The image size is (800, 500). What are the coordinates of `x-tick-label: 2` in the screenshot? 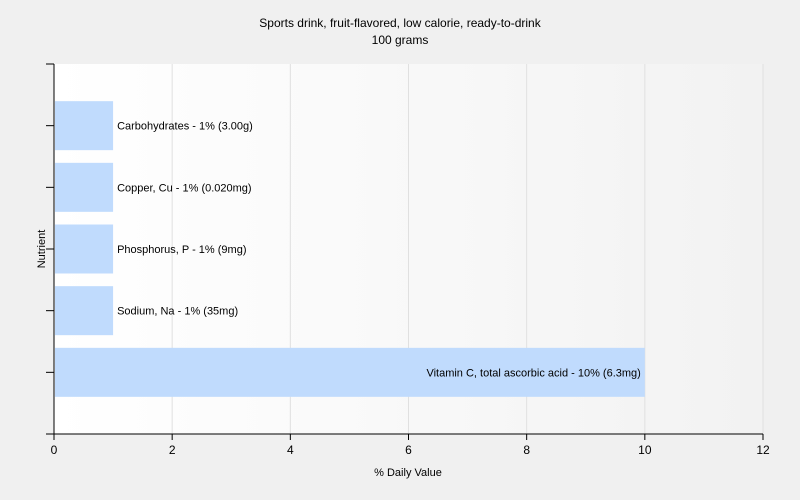 It's located at (172, 450).